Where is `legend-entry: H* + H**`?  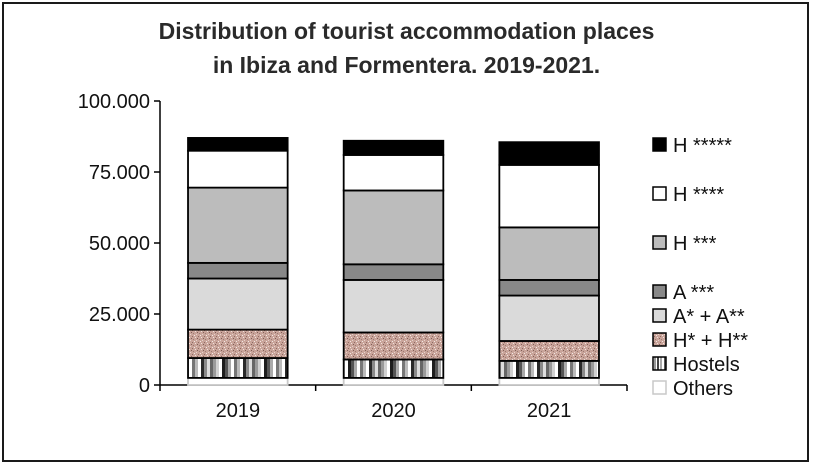
legend-entry: H* + H** is located at coordinates (700, 341).